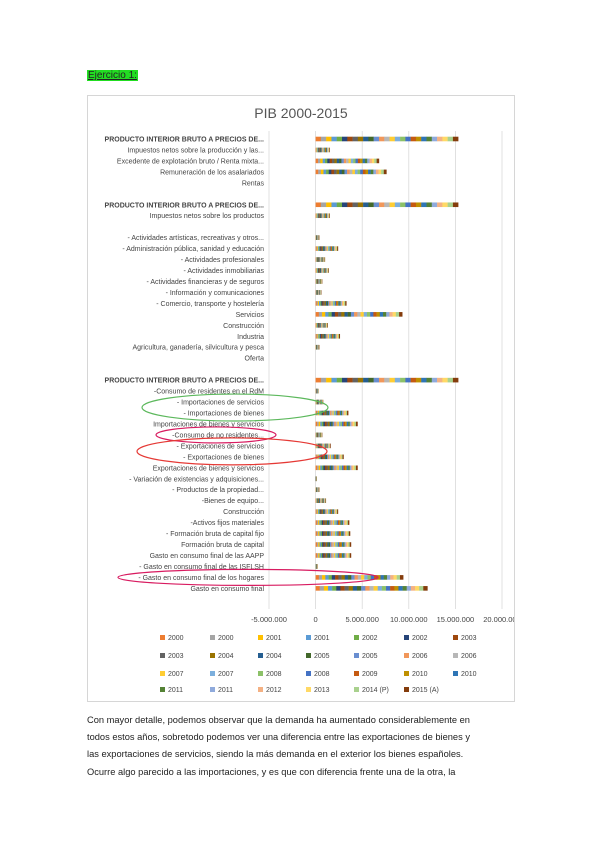 Image resolution: width=599 pixels, height=848 pixels. What do you see at coordinates (301, 113) in the screenshot?
I see `chart-title: PIB 2000-2015` at bounding box center [301, 113].